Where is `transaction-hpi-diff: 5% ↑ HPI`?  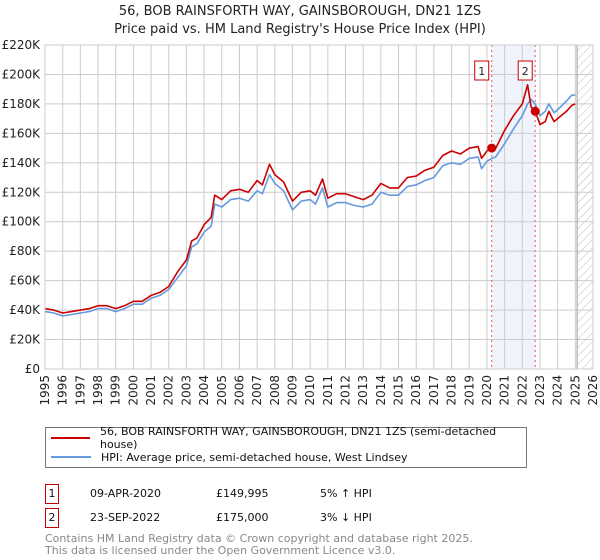
transaction-hpi-diff: 5% ↑ HPI is located at coordinates (346, 493).